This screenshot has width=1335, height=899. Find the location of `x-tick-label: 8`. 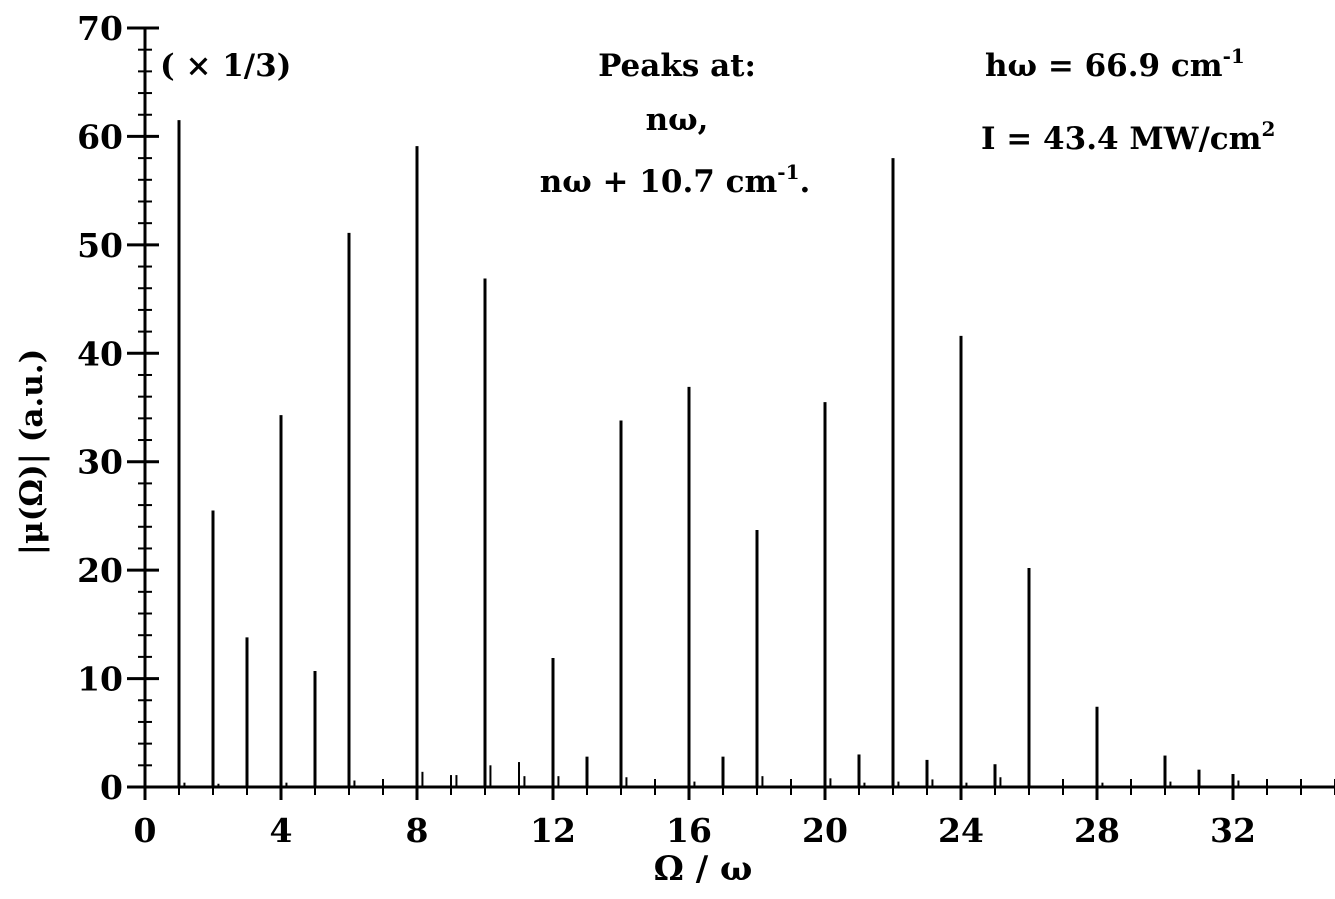

x-tick-label: 8 is located at coordinates (417, 830).